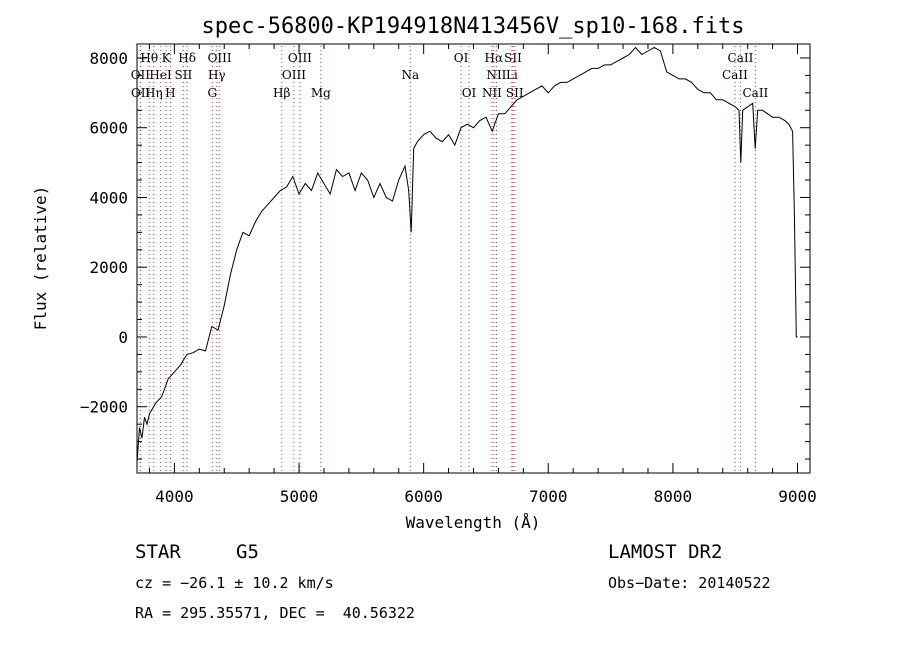 The image size is (900, 650). I want to click on obs-date-text: Obs−Date: 20140522, so click(689, 583).